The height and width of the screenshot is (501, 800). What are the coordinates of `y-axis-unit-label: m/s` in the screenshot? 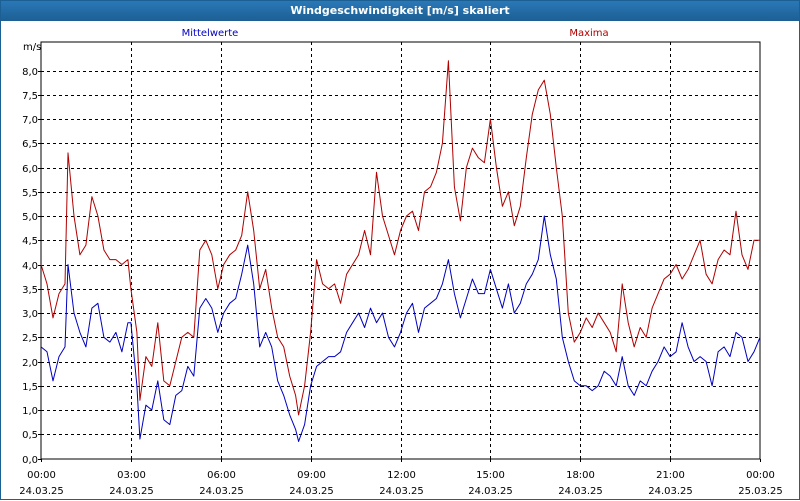 It's located at (32, 47).